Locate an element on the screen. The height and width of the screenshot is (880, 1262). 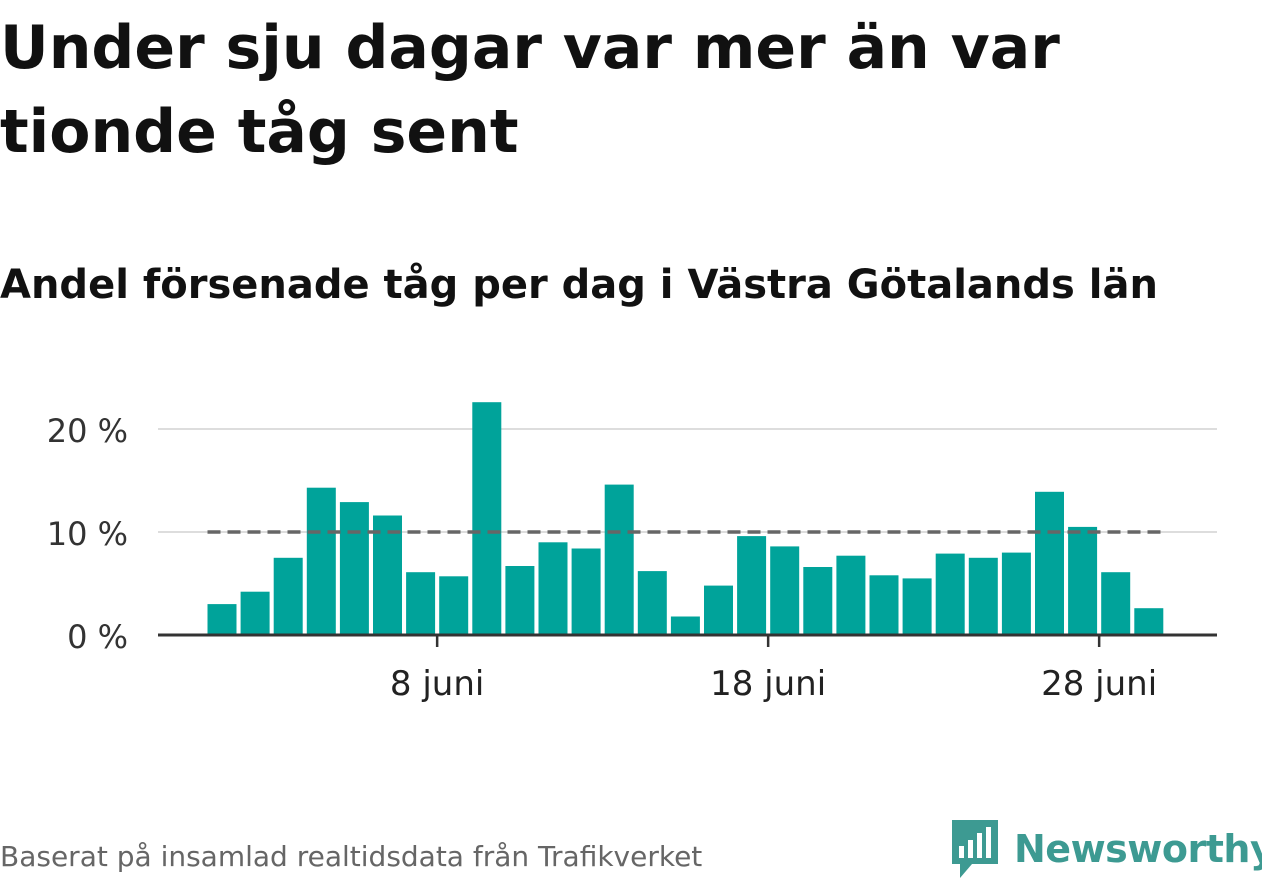
newsworthy-logo-icon is located at coordinates (975, 849).